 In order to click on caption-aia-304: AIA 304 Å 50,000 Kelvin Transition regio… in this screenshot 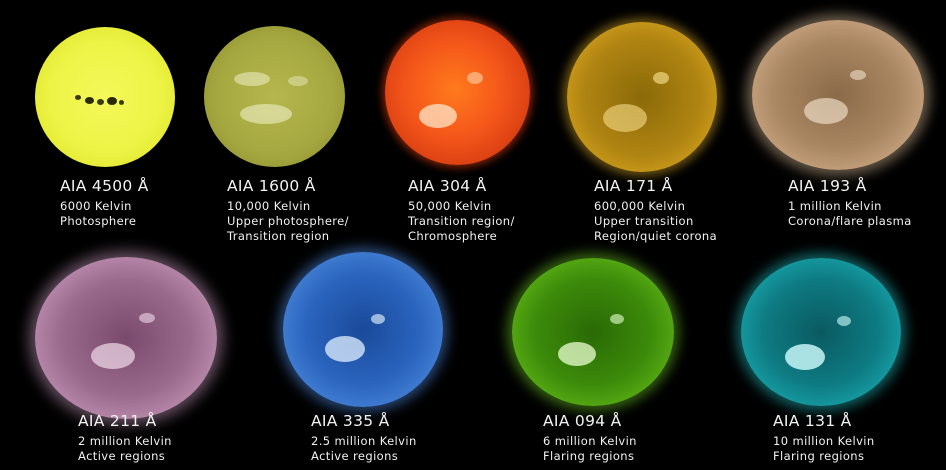, I will do `click(461, 210)`.